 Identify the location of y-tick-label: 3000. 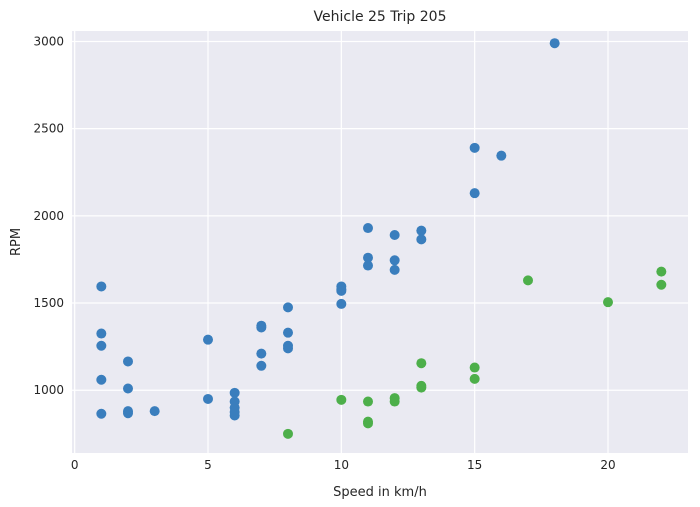
(48, 41).